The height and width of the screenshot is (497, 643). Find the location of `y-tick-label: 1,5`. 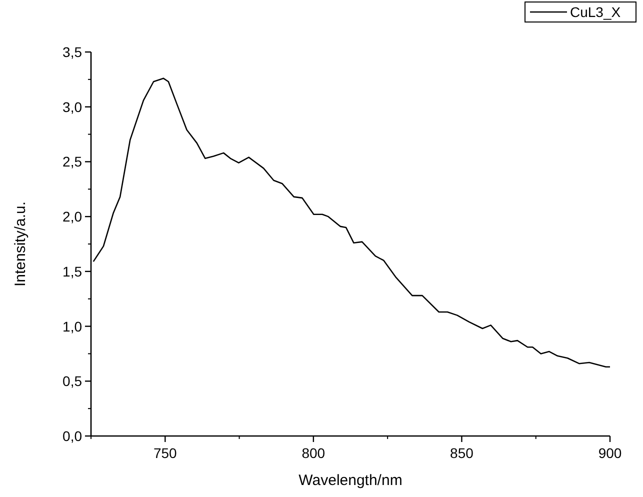

y-tick-label: 1,5 is located at coordinates (72, 271).